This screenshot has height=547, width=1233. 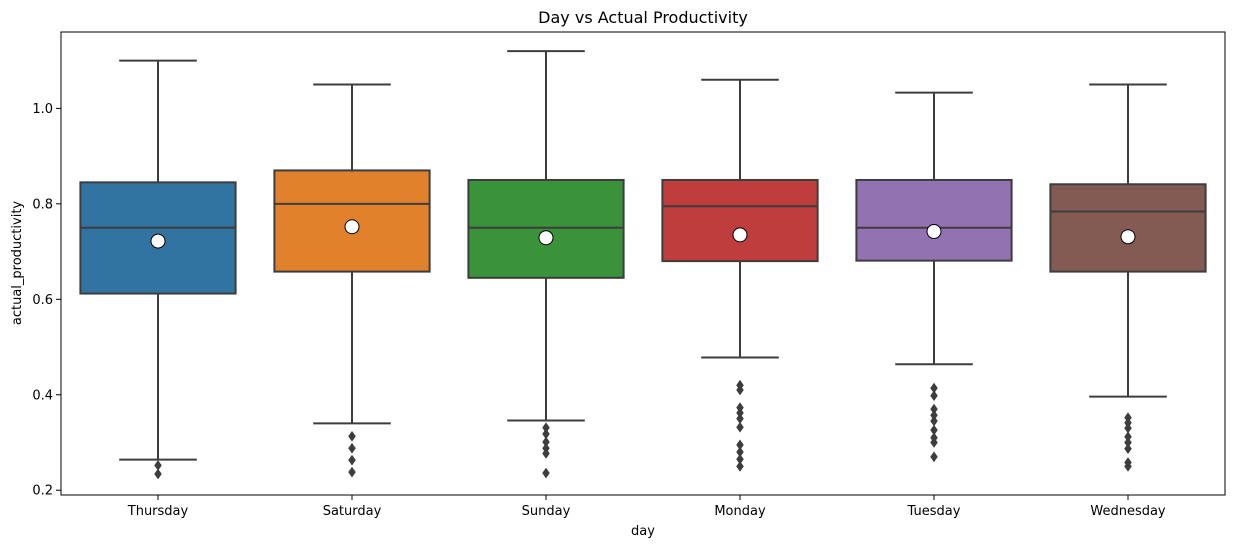 What do you see at coordinates (42, 491) in the screenshot?
I see `y-tick-label: 0.2` at bounding box center [42, 491].